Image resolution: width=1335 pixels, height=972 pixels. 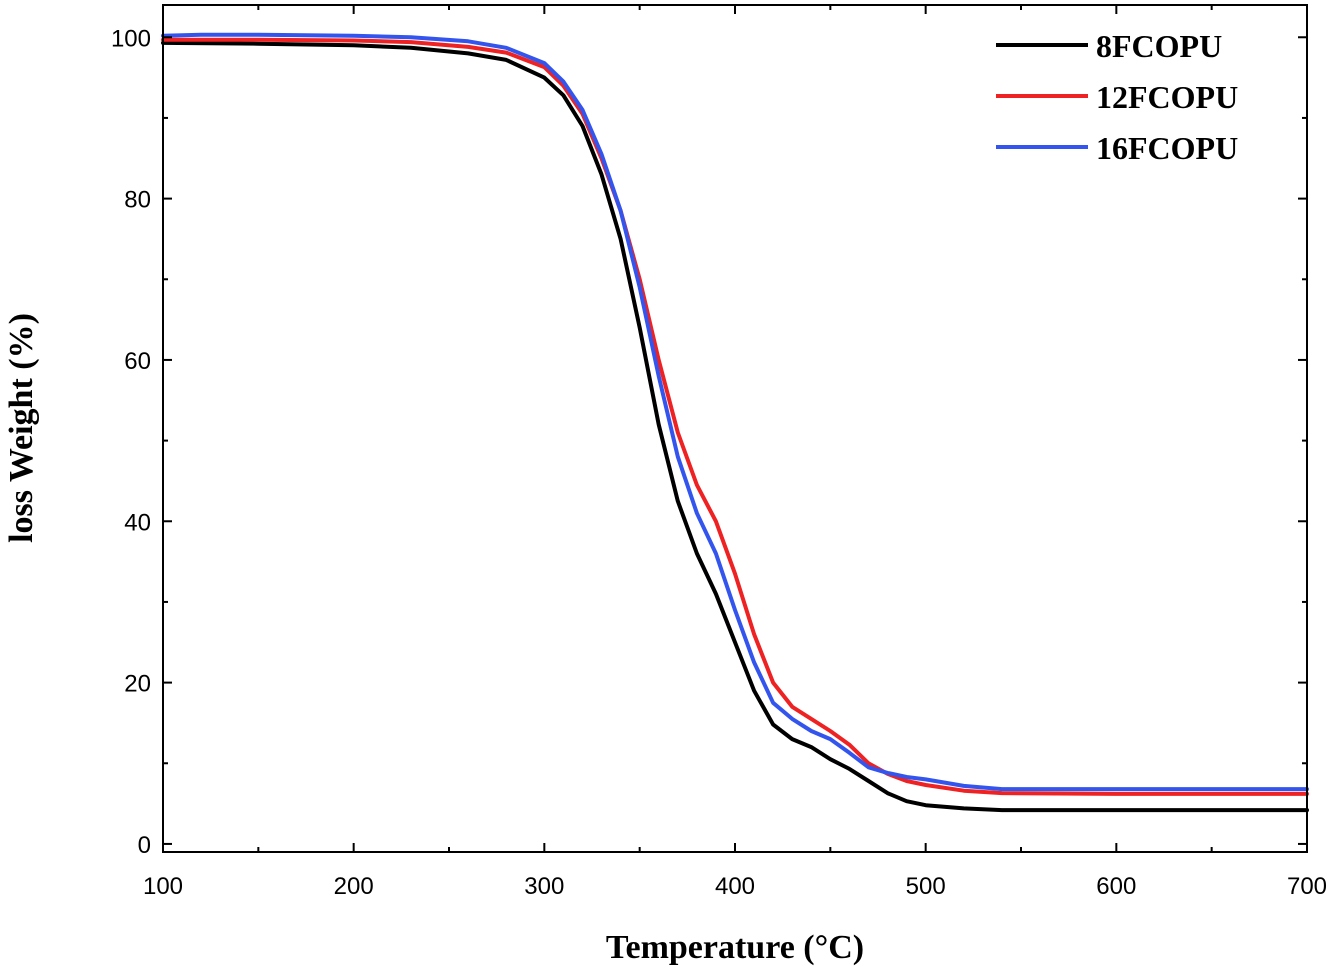 What do you see at coordinates (131, 38) in the screenshot?
I see `y-tick-label: 100` at bounding box center [131, 38].